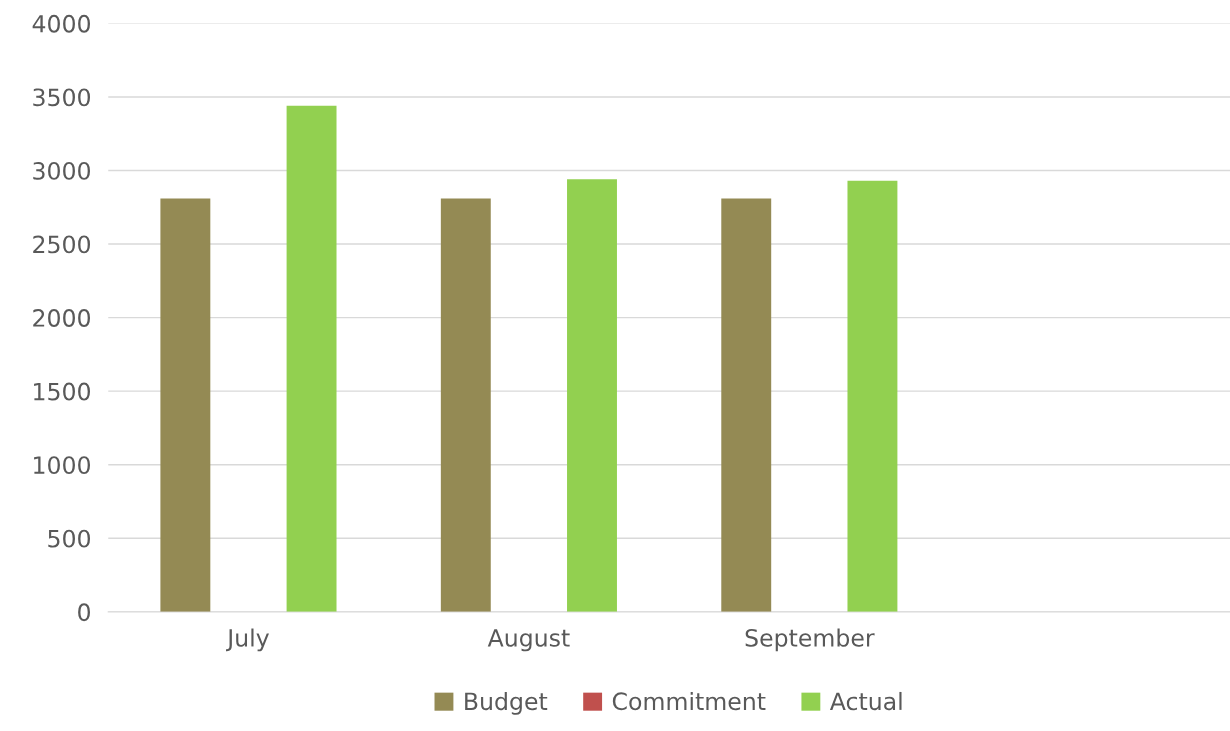 Image resolution: width=1230 pixels, height=731 pixels. Describe the element at coordinates (61, 23) in the screenshot. I see `y-tick-label: 4000` at that location.